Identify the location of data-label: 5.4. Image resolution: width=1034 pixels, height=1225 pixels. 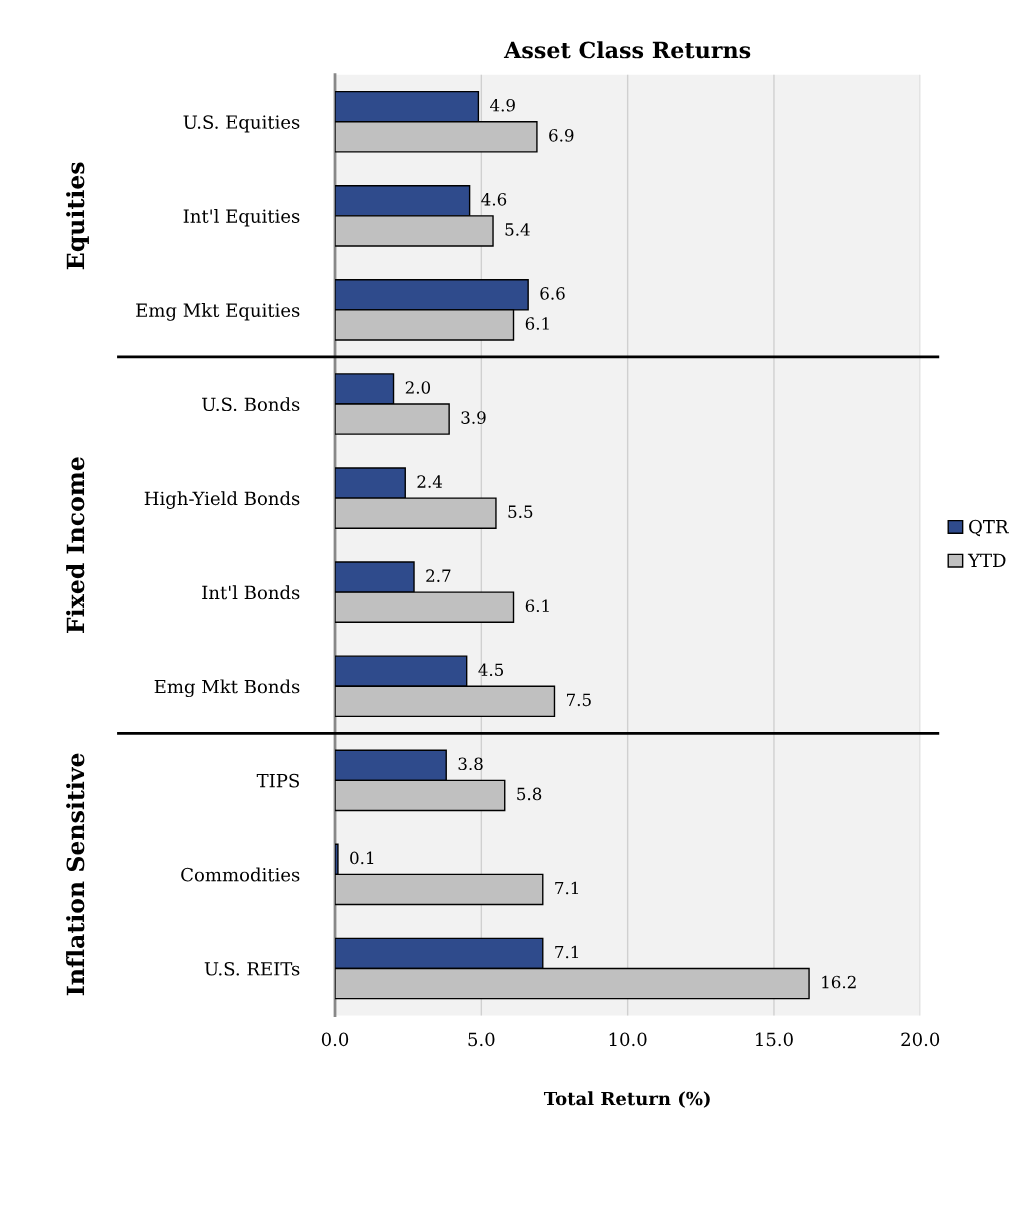
(517, 229).